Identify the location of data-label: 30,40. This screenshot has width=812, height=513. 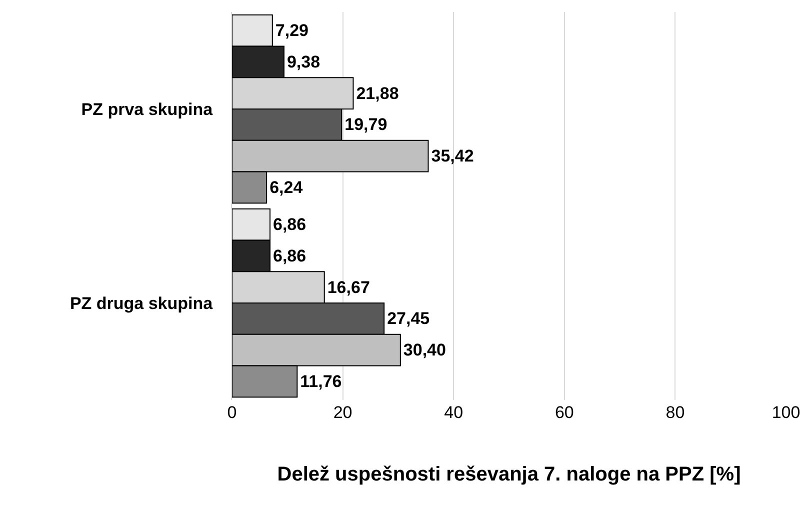
(424, 350).